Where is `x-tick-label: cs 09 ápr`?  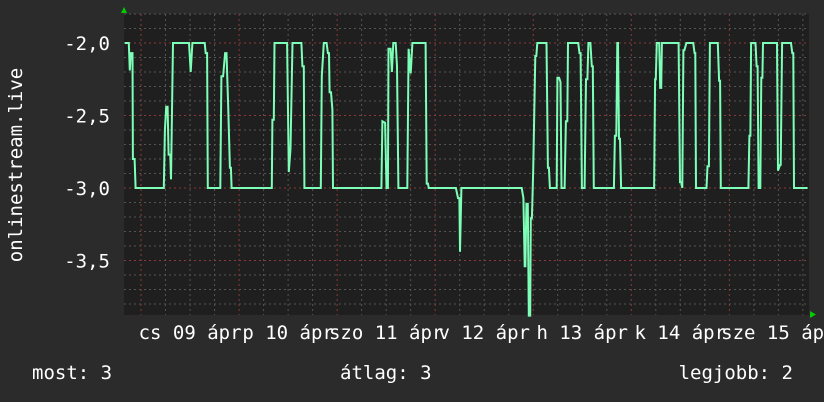 x-tick-label: cs 09 ápr is located at coordinates (190, 333).